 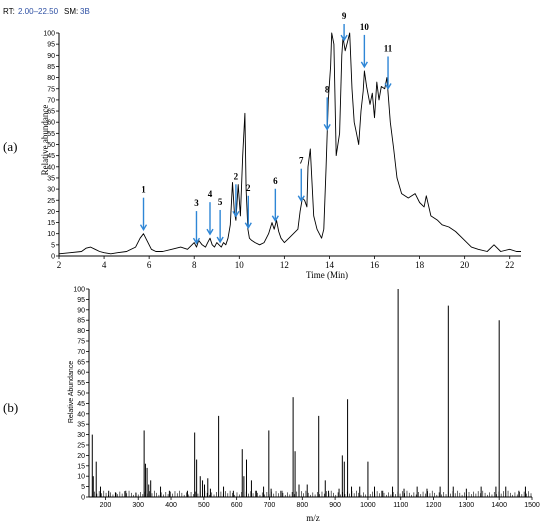 What do you see at coordinates (171, 505) in the screenshot?
I see `x-tick-label: 400` at bounding box center [171, 505].